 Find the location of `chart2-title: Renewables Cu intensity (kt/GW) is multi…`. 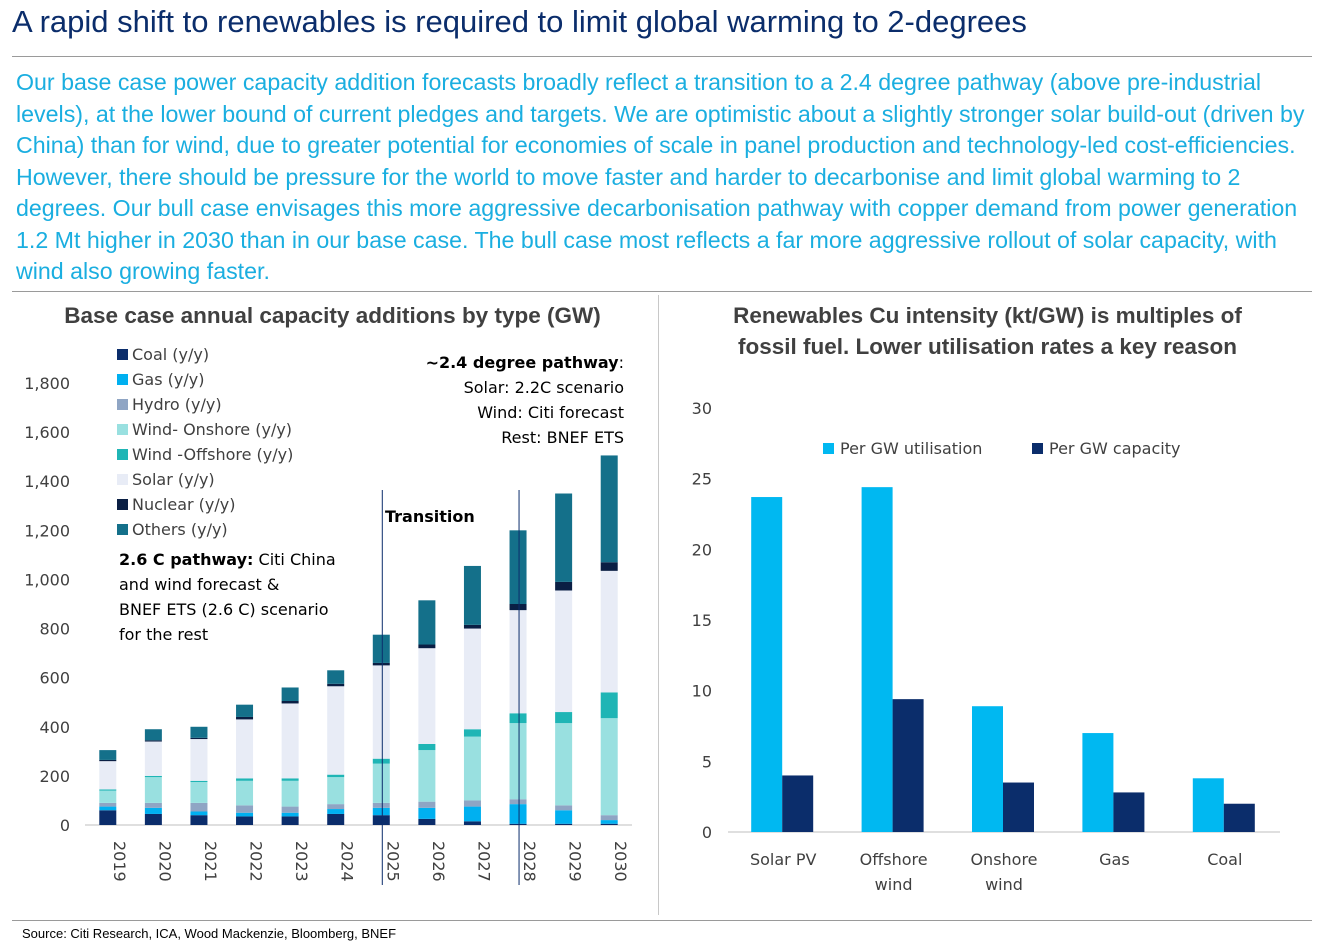

chart2-title: Renewables Cu intensity (kt/GW) is multi… is located at coordinates (987, 331).